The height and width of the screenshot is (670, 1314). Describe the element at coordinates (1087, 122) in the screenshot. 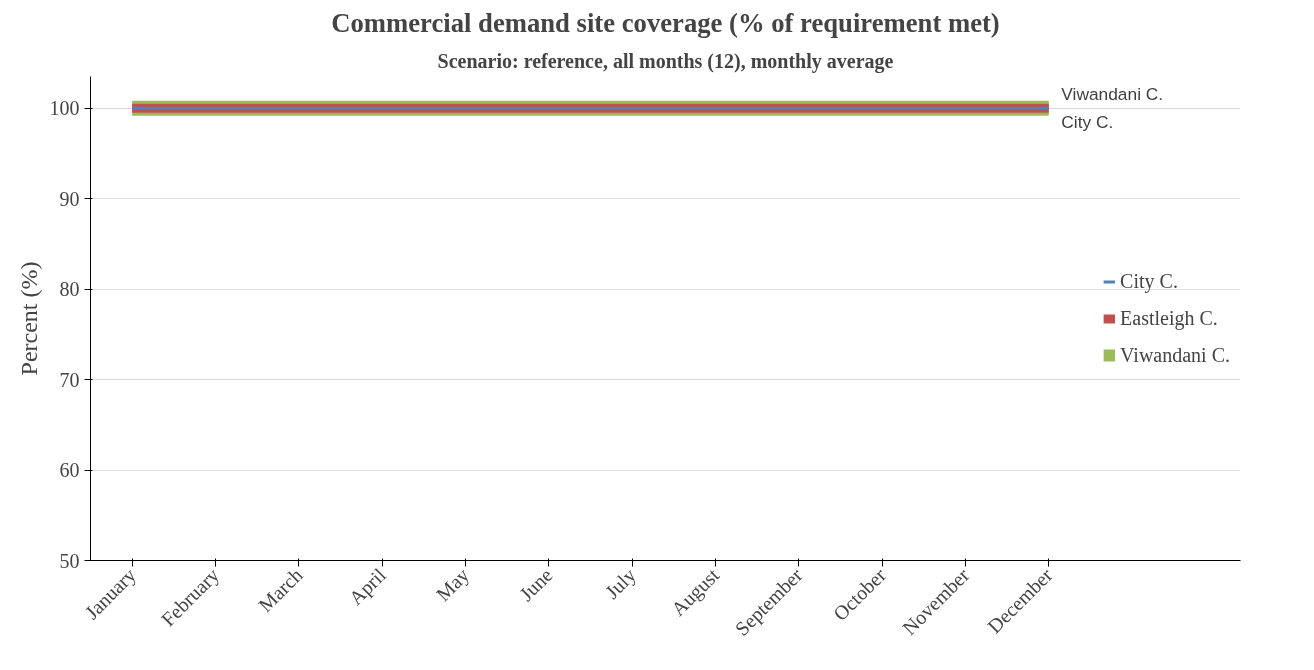

I see `annotation: City C.` at that location.